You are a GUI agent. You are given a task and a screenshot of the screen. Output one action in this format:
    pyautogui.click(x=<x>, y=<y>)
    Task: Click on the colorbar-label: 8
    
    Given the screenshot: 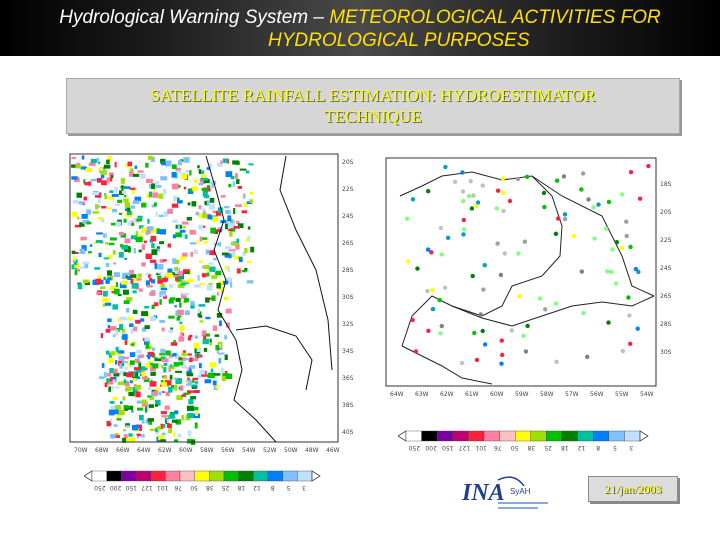 What is the action you would take?
    pyautogui.click(x=598, y=447)
    